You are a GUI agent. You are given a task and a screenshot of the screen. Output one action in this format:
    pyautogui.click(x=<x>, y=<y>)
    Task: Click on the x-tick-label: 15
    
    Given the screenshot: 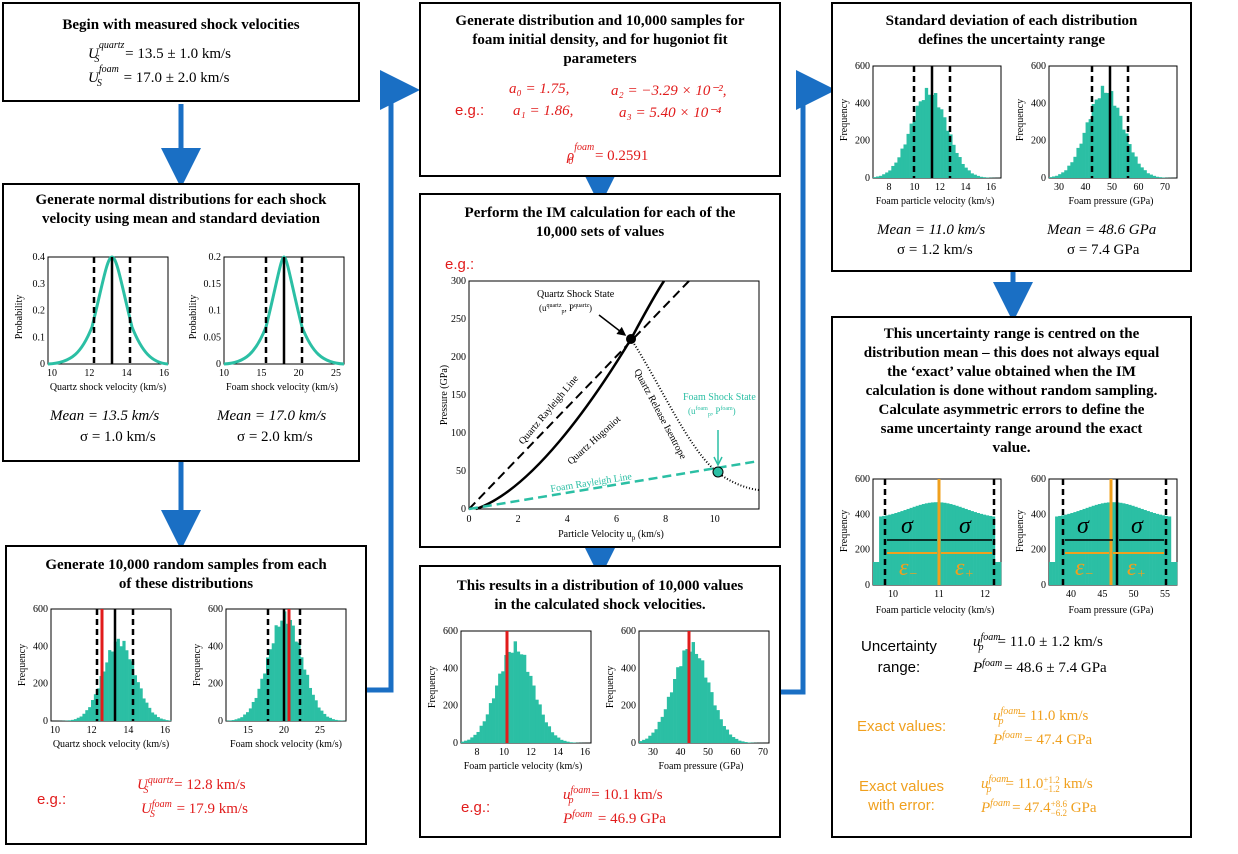 What is the action you would take?
    pyautogui.click(x=248, y=730)
    